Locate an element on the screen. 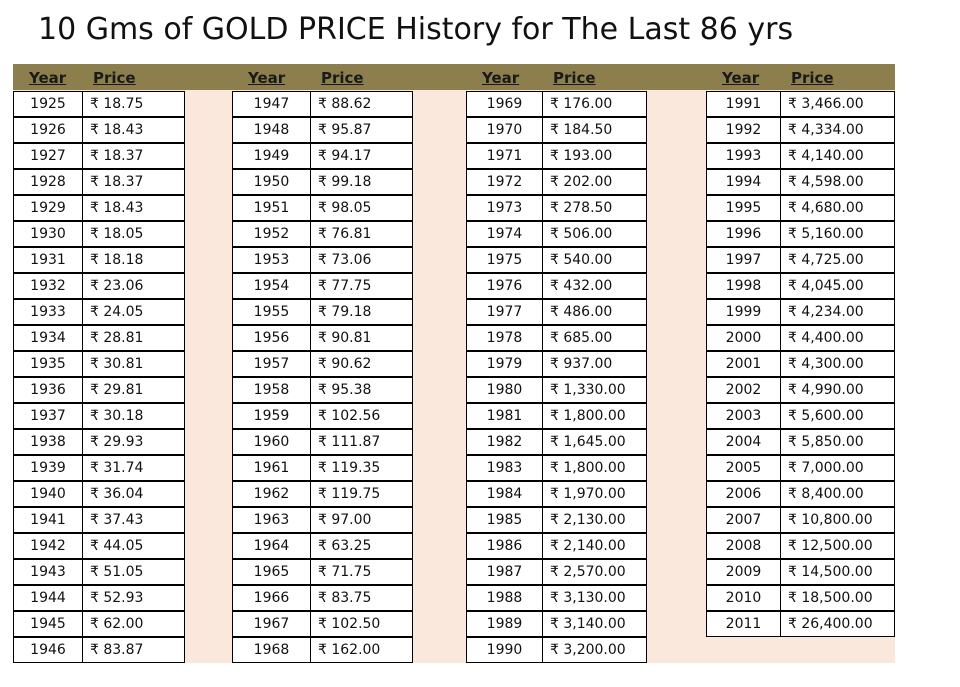 This screenshot has width=960, height=687. price-cell: ₹ 31.74 is located at coordinates (133, 468).